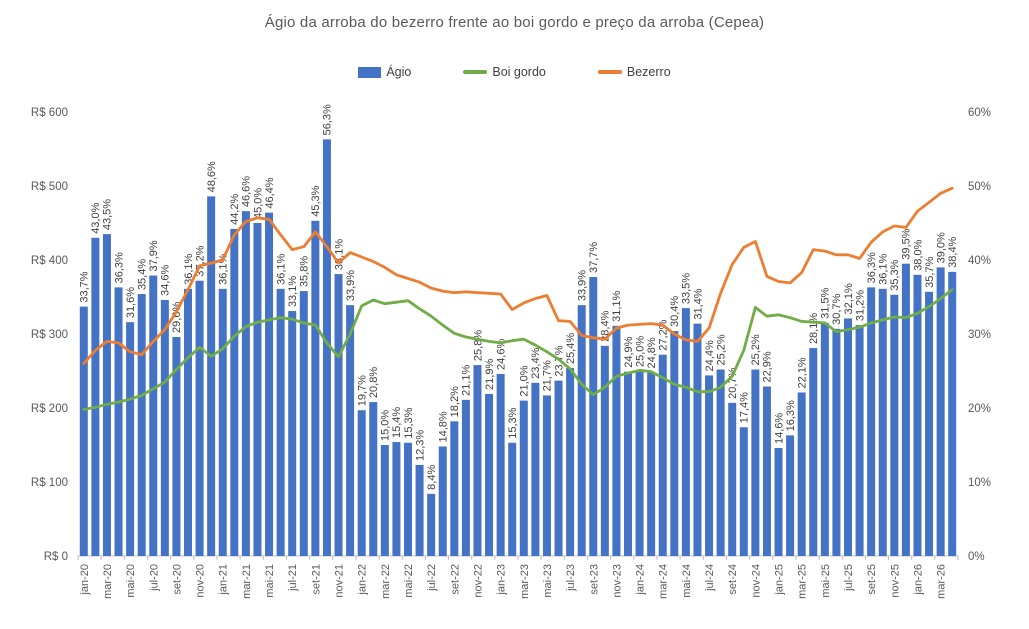  Describe the element at coordinates (119, 267) in the screenshot. I see `agio-bar-label: 36,3%` at that location.